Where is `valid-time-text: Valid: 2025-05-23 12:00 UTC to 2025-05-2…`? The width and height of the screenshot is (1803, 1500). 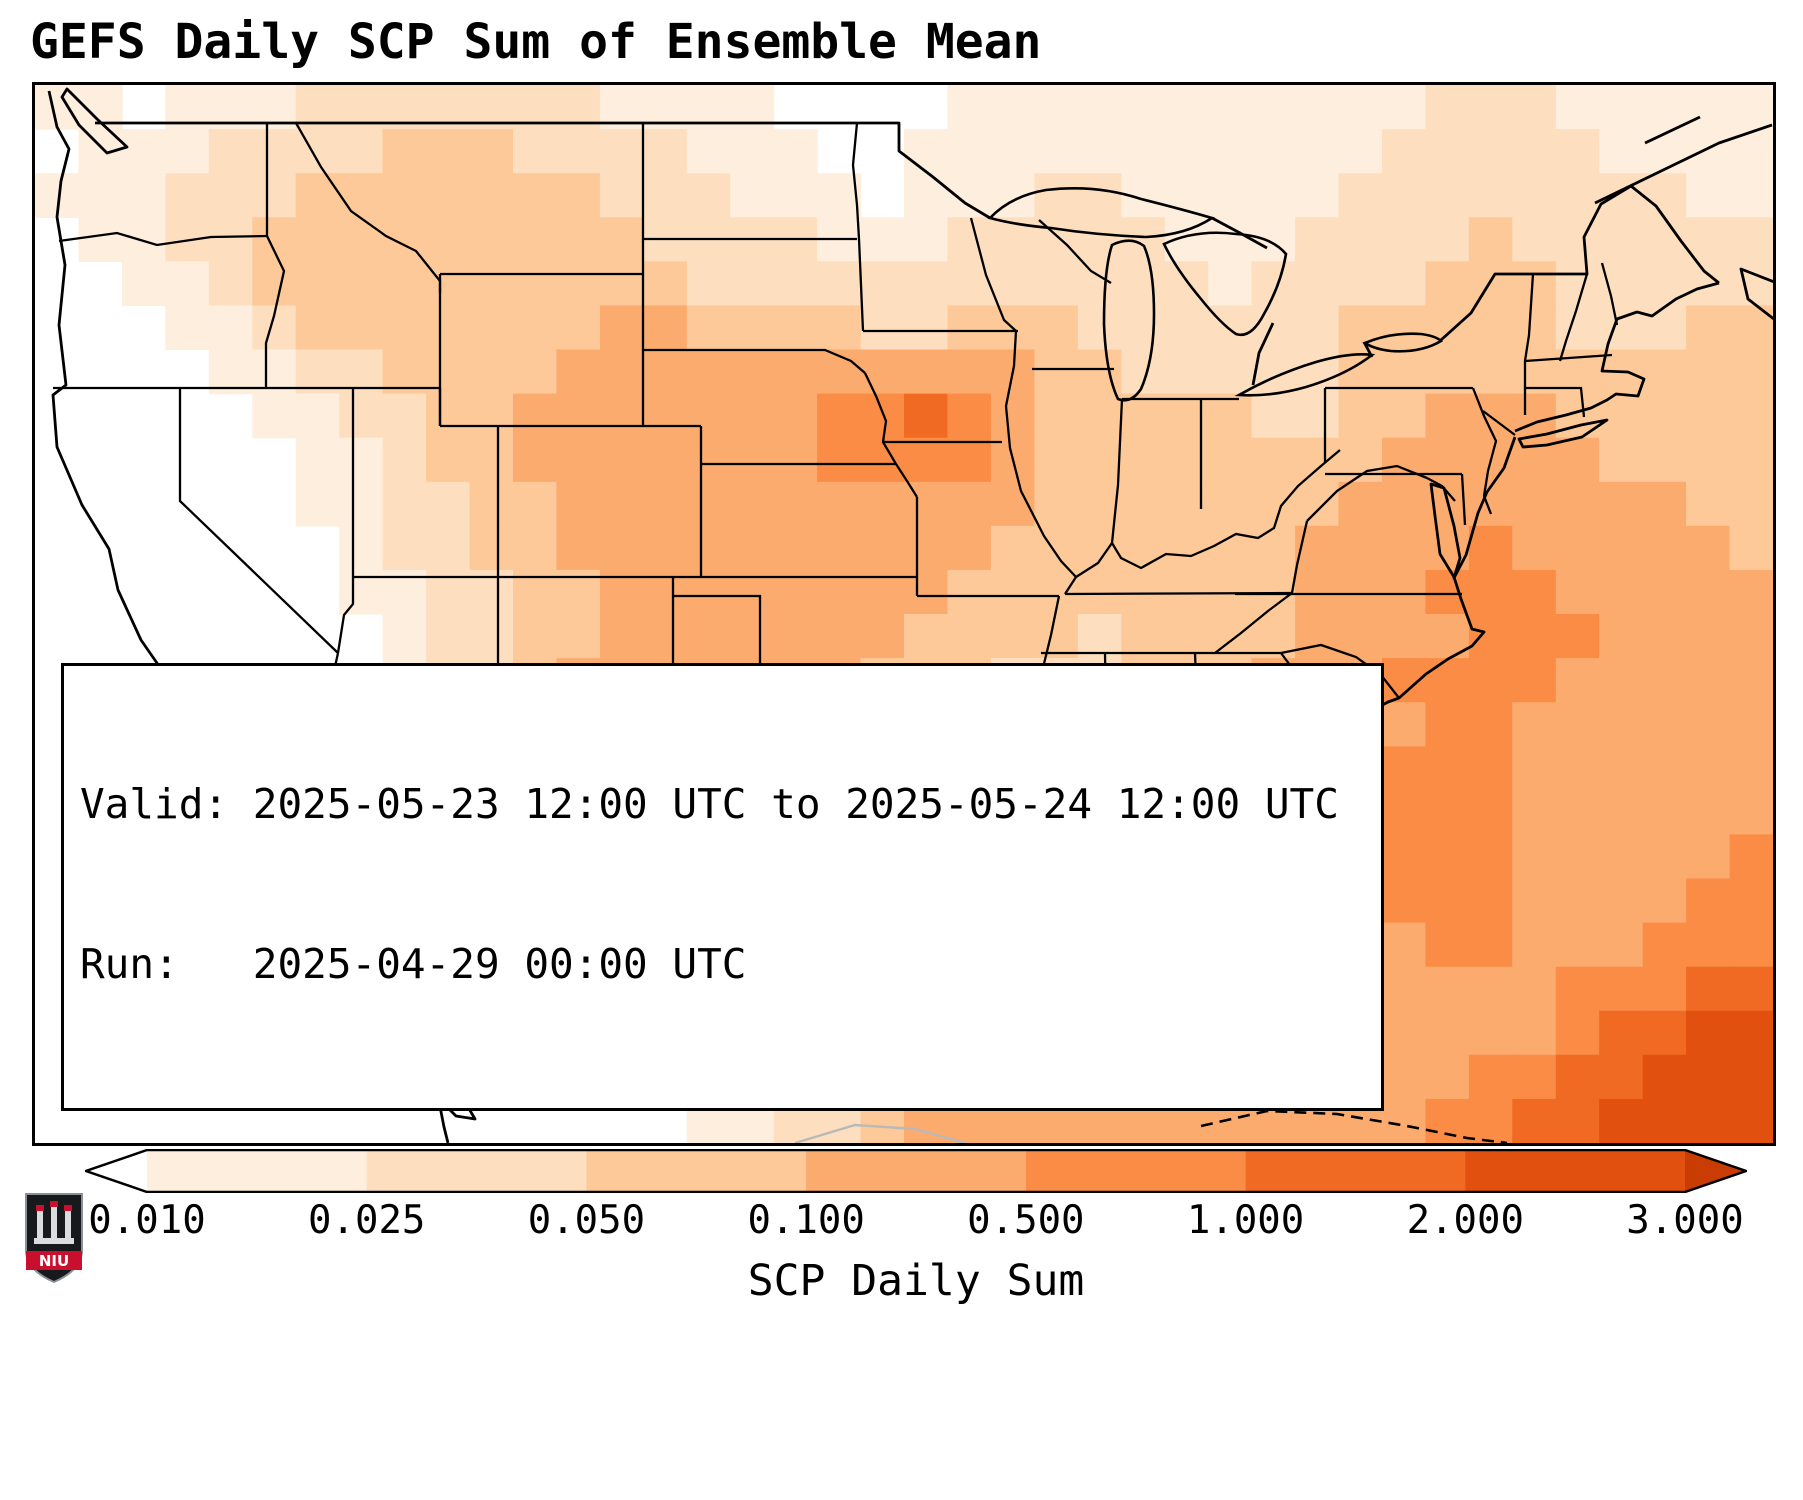
valid-time-text: Valid: 2025-05-23 12:00 UTC to 2025-05-2… is located at coordinates (709, 804).